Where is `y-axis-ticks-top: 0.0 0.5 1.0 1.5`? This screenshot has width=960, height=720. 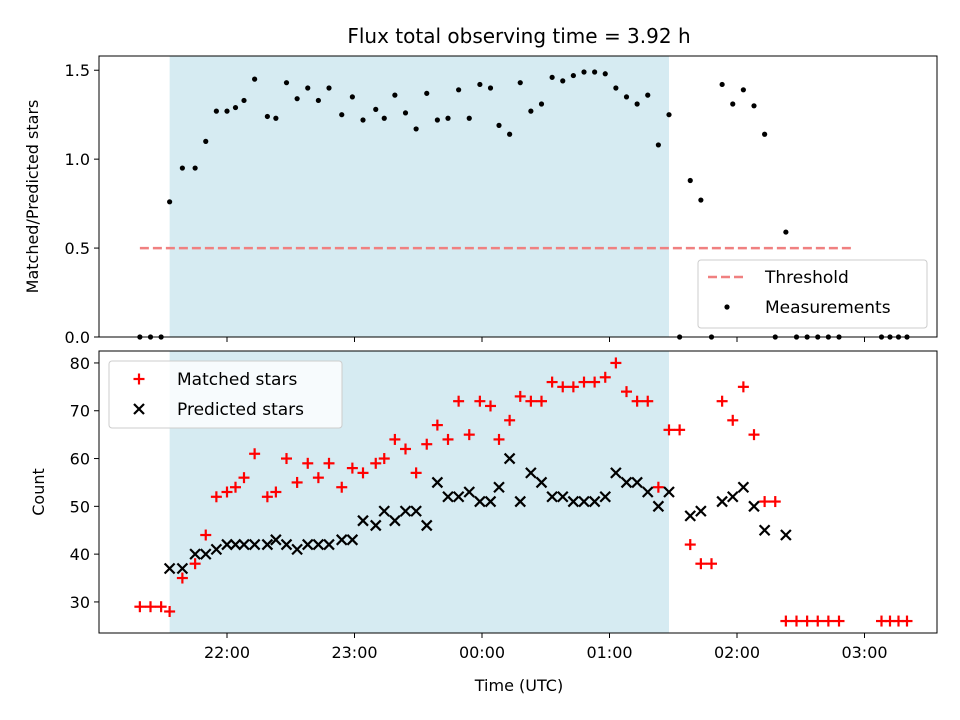 y-axis-ticks-top: 0.0 0.5 1.0 1.5 is located at coordinates (82, 204).